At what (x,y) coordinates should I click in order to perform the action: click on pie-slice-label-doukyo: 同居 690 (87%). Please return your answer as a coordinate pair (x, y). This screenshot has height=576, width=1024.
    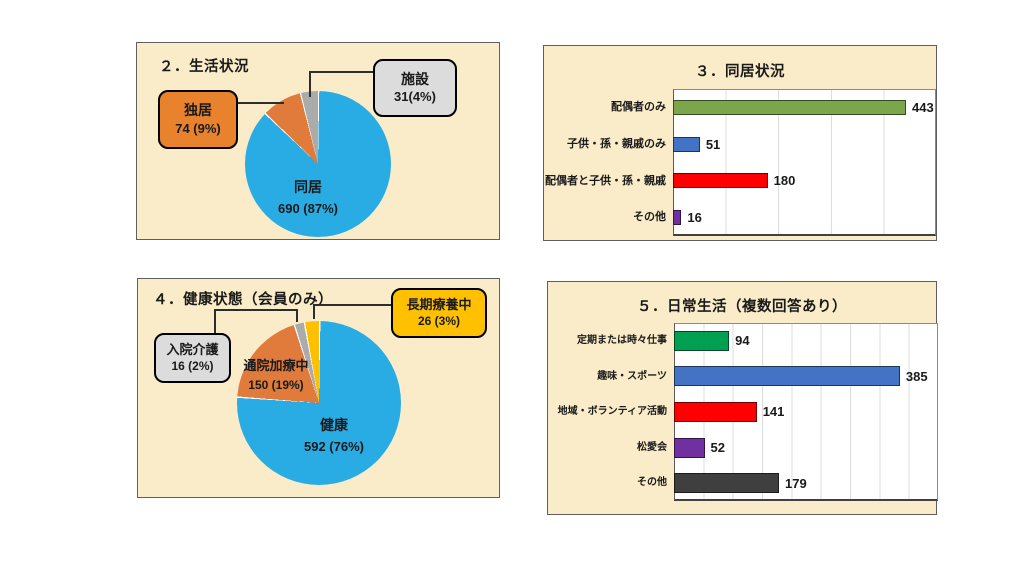
    Looking at the image, I should click on (308, 197).